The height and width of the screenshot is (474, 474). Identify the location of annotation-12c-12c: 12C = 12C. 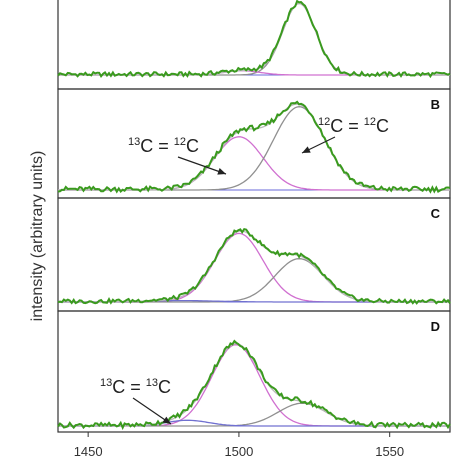
(353, 126).